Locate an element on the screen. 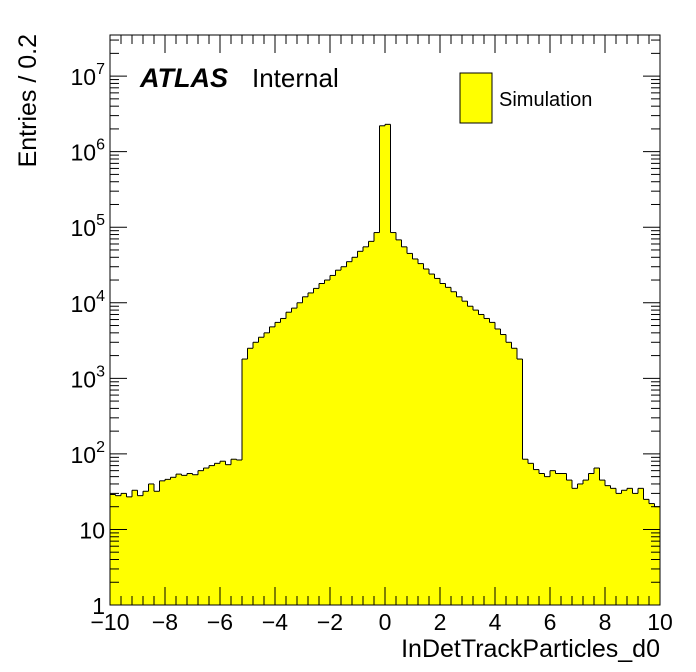 The width and height of the screenshot is (696, 672). legend-swatch is located at coordinates (476, 98).